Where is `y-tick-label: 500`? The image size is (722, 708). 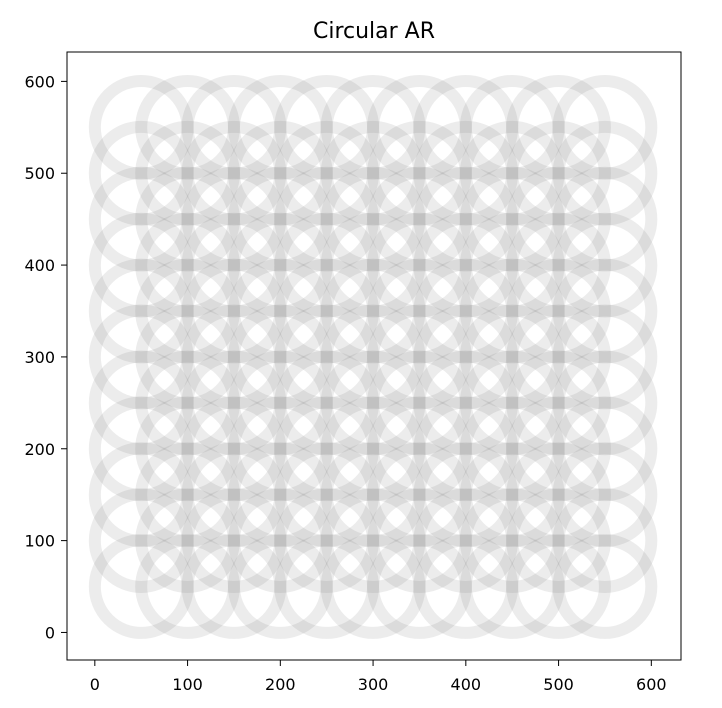
y-tick-label: 500 is located at coordinates (39, 173).